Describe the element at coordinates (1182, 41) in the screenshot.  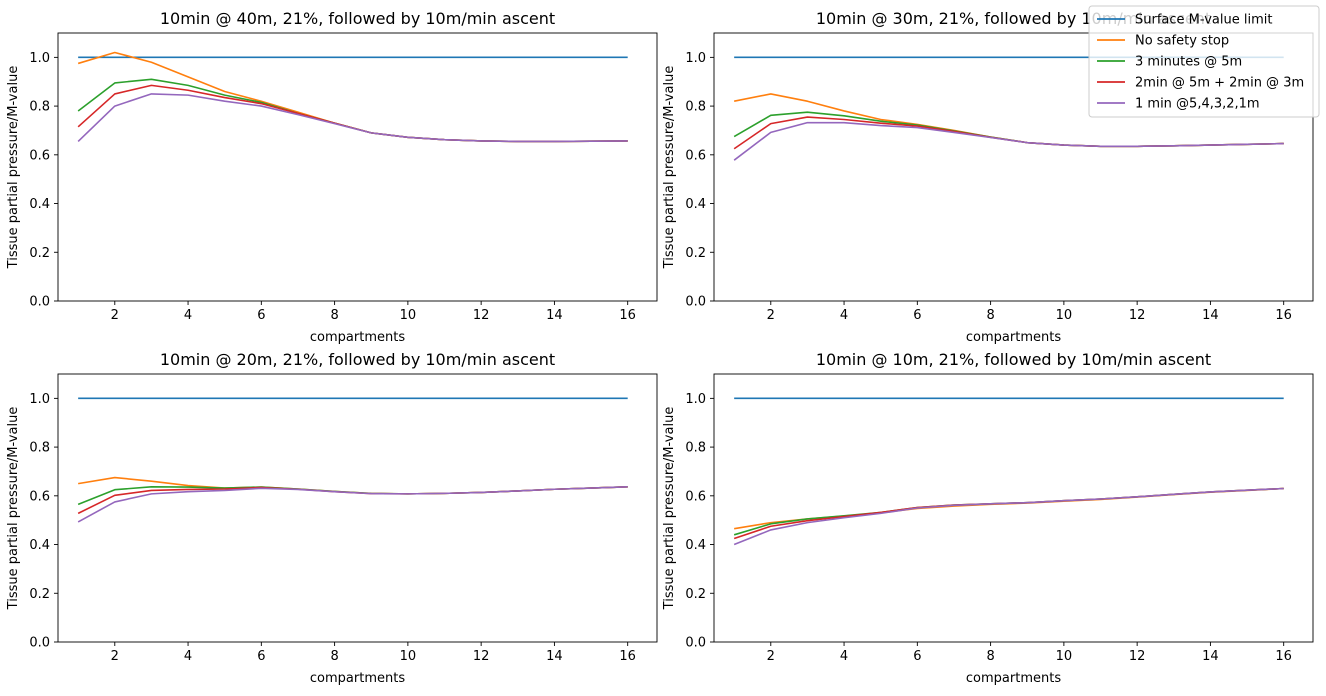
I see `legend-label: No safety stop` at that location.